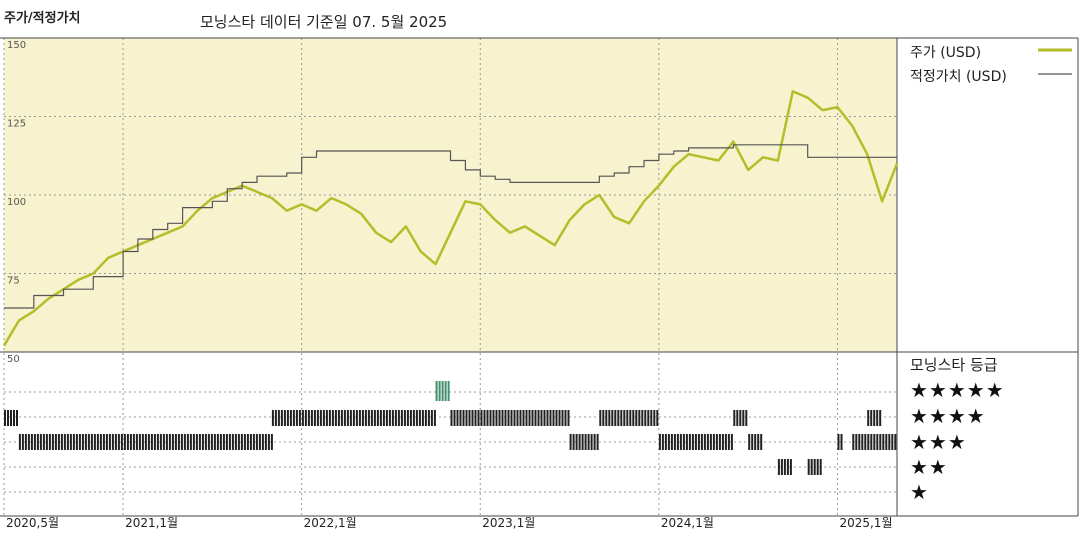 The width and height of the screenshot is (1080, 540). I want to click on x-tick-label: 2024,1월, so click(687, 523).